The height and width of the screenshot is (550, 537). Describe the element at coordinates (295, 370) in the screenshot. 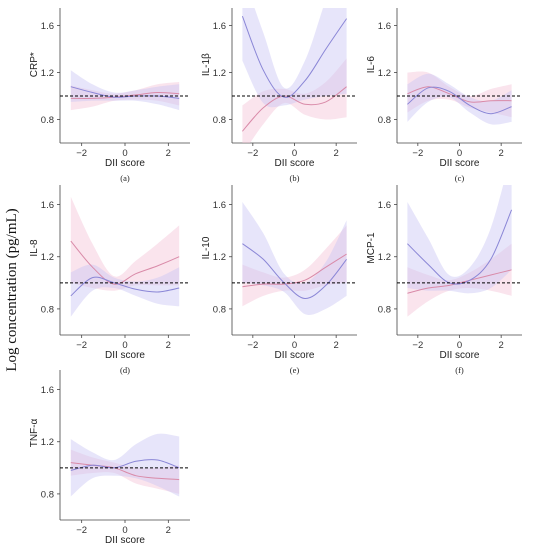

I see `panel-caption: (e)` at that location.